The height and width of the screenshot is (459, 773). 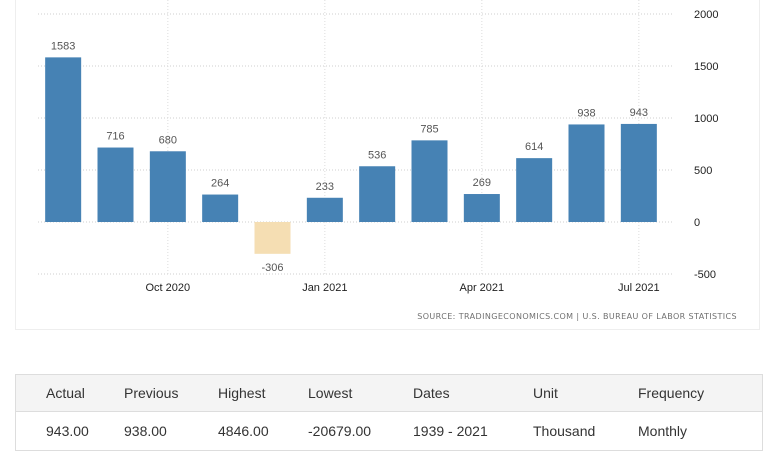 I want to click on data-label-11: 943, so click(x=639, y=113).